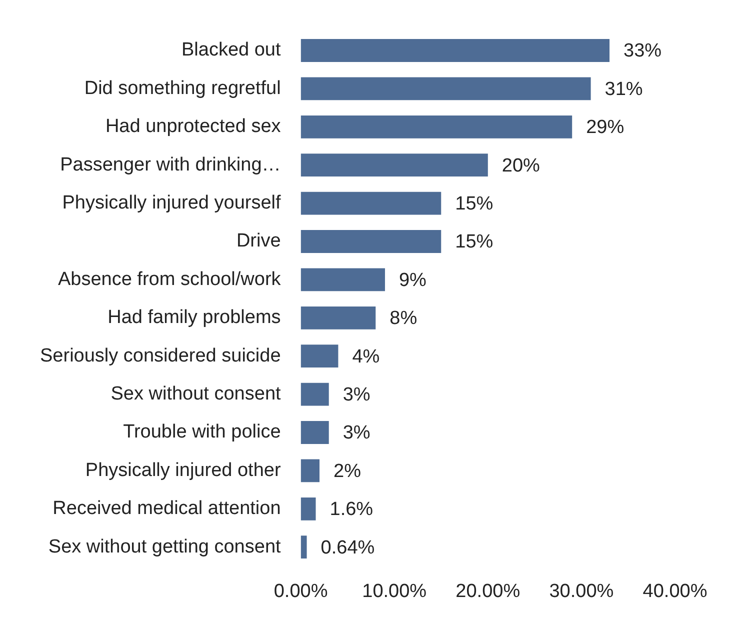 The width and height of the screenshot is (735, 625). Describe the element at coordinates (348, 471) in the screenshot. I see `data-label: 2%` at that location.